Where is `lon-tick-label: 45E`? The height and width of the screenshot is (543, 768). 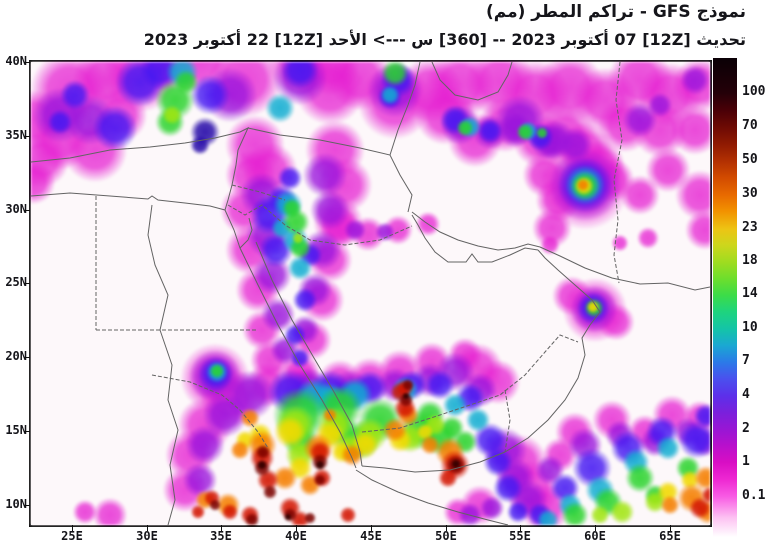
lon-tick-label: 45E is located at coordinates (371, 536).